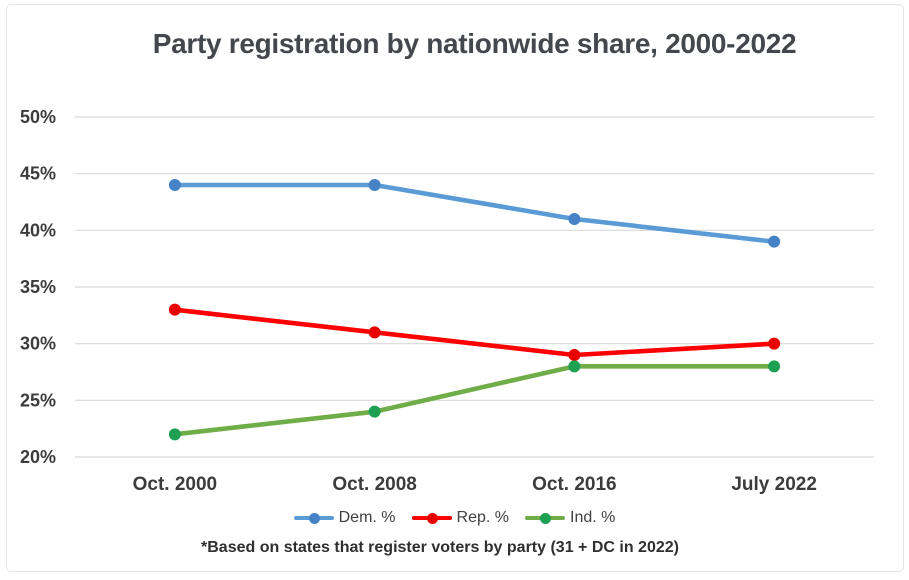  I want to click on legend-item-rep: Rep. %, so click(460, 518).